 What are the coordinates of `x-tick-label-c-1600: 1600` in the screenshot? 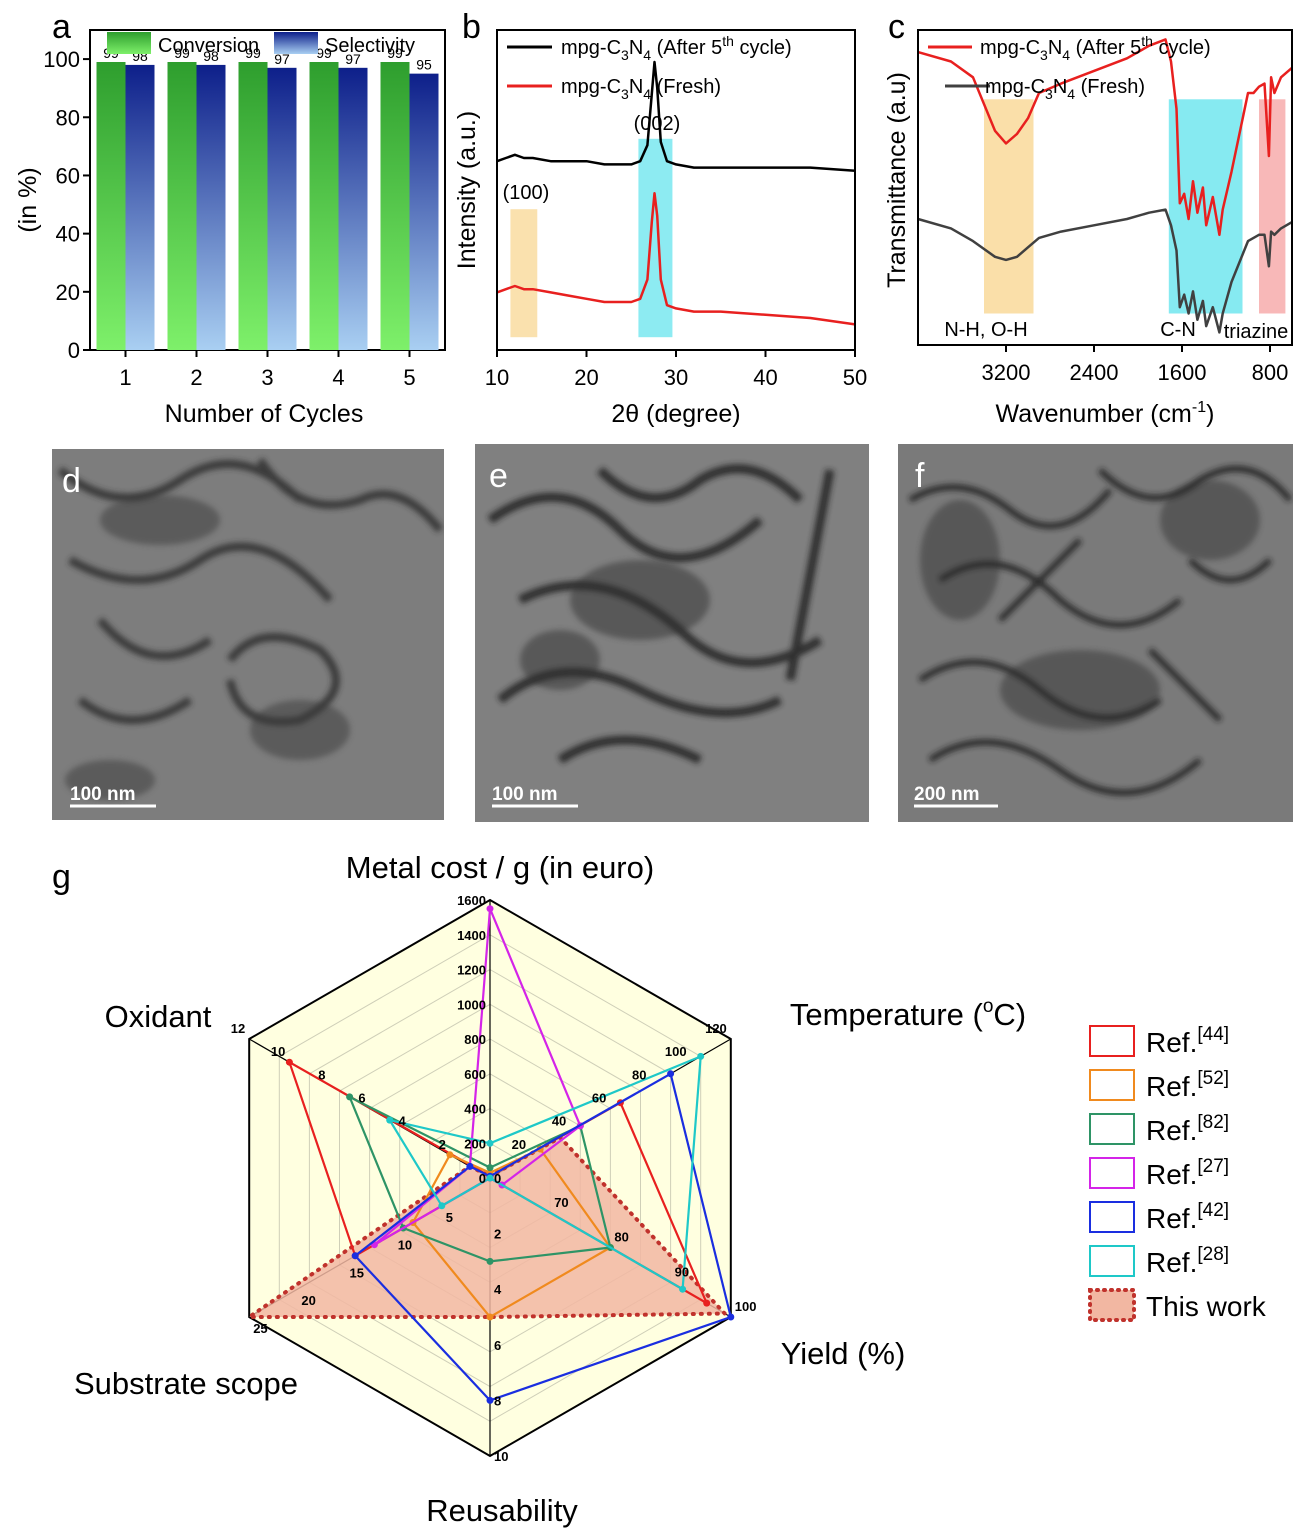 It's located at (1182, 372).